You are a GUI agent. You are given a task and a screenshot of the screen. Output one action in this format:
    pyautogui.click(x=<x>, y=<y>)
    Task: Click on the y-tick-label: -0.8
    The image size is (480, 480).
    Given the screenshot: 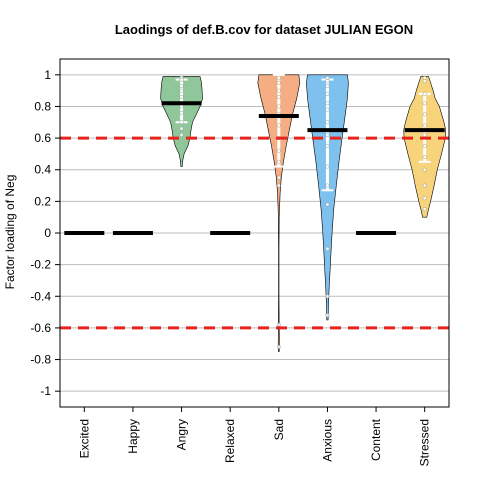 What is the action you would take?
    pyautogui.click(x=40, y=360)
    